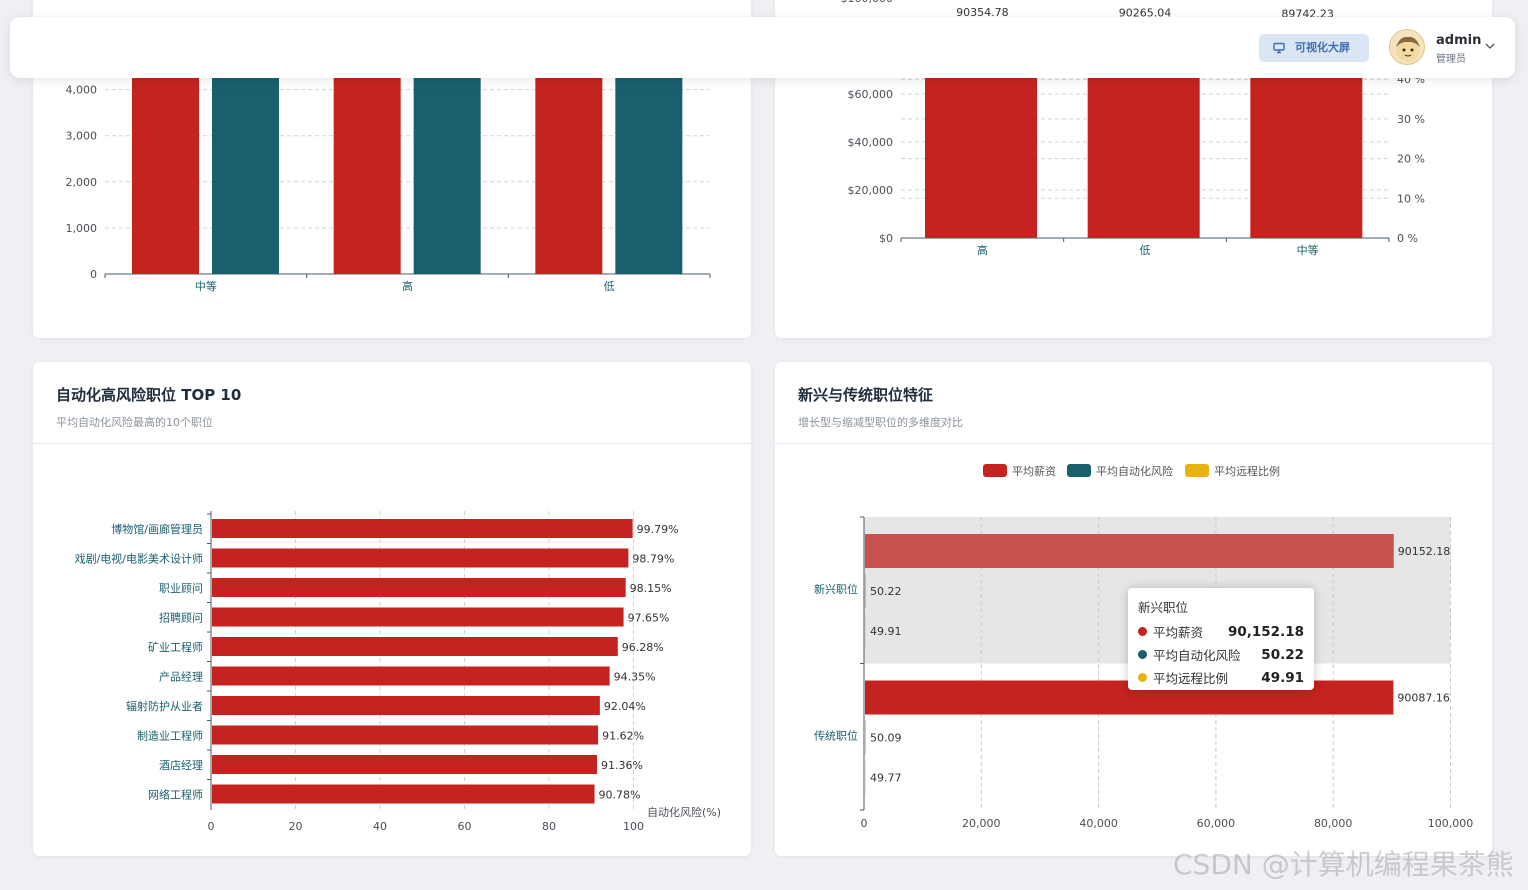 The image size is (1528, 890). I want to click on data-label: 50.22, so click(886, 591).